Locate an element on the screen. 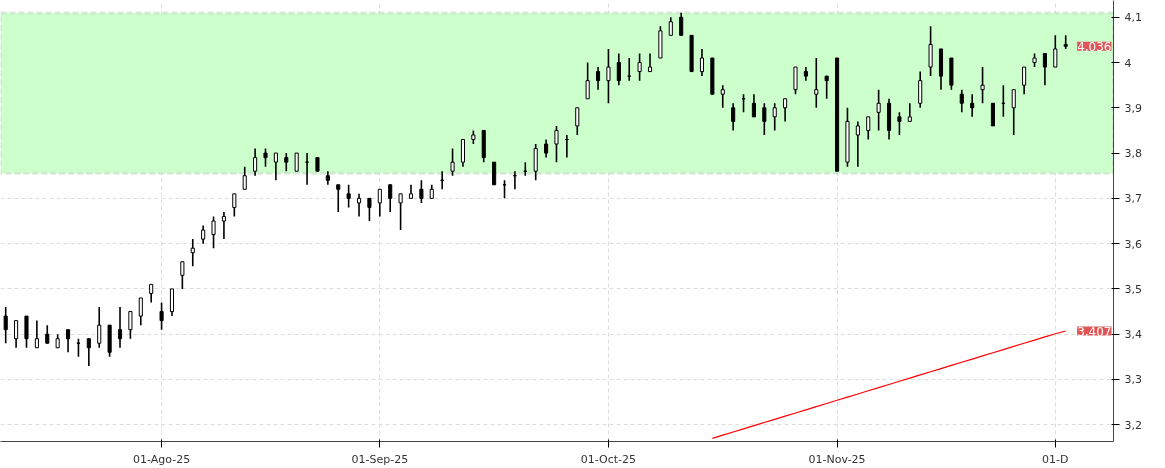  x-tick-label: 01-Ago-25 is located at coordinates (162, 459).